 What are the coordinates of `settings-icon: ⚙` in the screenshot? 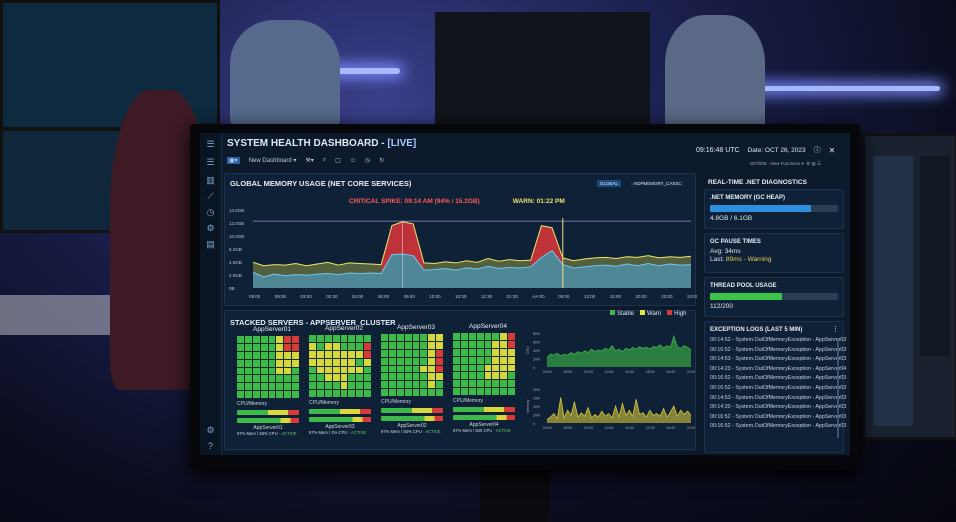 It's located at (210, 430).